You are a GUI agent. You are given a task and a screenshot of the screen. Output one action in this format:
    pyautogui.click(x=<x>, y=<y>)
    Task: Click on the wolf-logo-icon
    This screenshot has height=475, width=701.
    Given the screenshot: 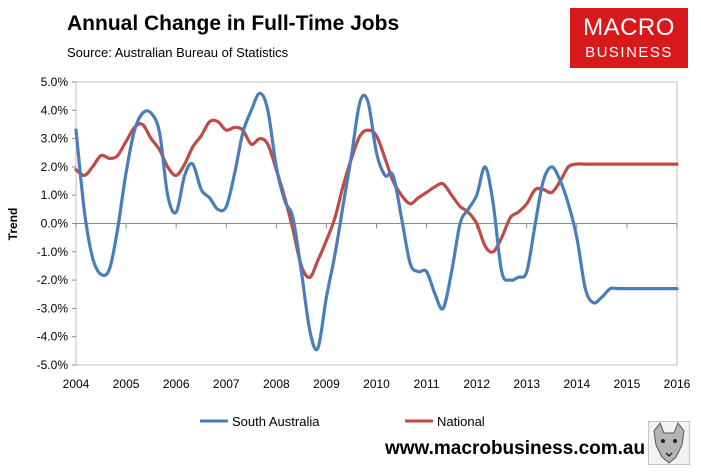 What is the action you would take?
    pyautogui.click(x=669, y=443)
    